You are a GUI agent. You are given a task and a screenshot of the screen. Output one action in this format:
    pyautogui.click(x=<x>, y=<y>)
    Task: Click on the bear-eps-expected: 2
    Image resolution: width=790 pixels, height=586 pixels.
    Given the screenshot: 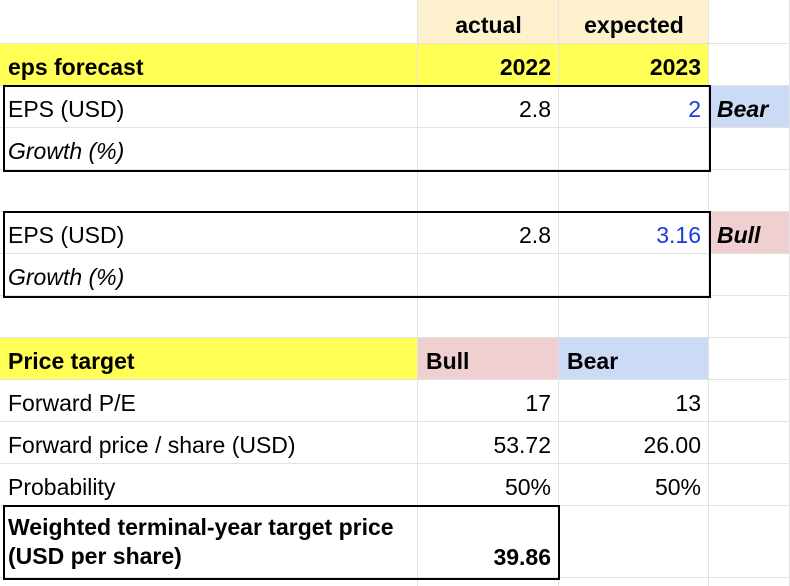 What is the action you would take?
    pyautogui.click(x=634, y=107)
    